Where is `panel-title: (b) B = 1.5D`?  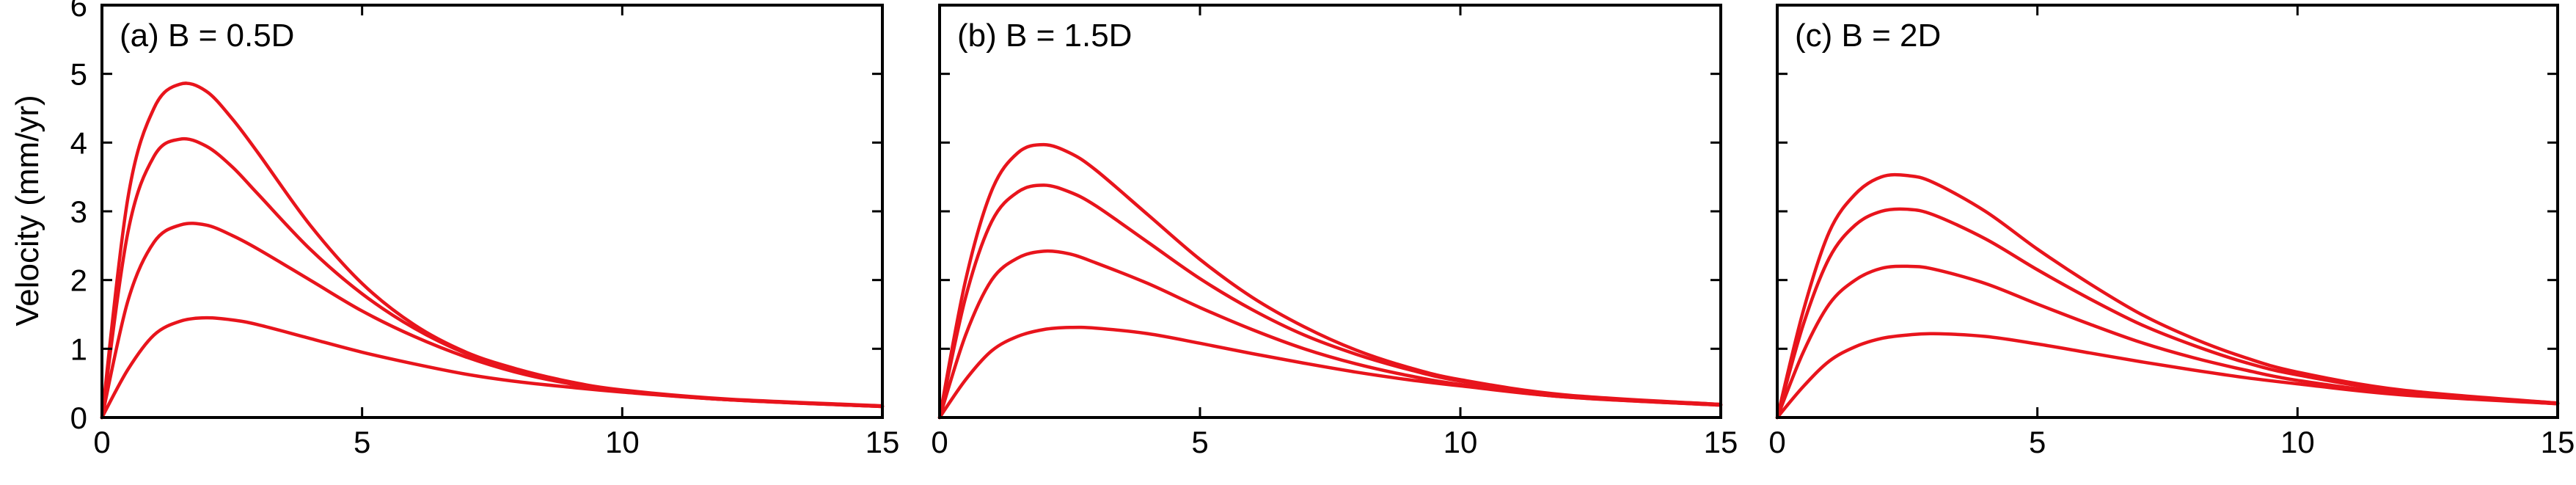
panel-title: (b) B = 1.5D is located at coordinates (1044, 36).